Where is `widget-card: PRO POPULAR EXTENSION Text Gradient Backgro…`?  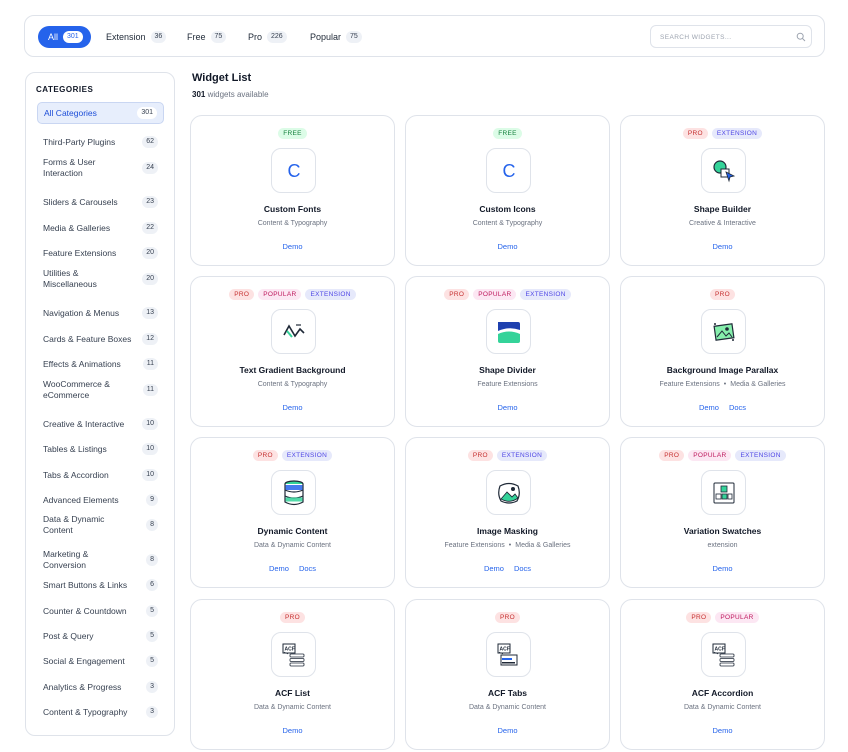 widget-card: PRO POPULAR EXTENSION Text Gradient Backgro… is located at coordinates (292, 351).